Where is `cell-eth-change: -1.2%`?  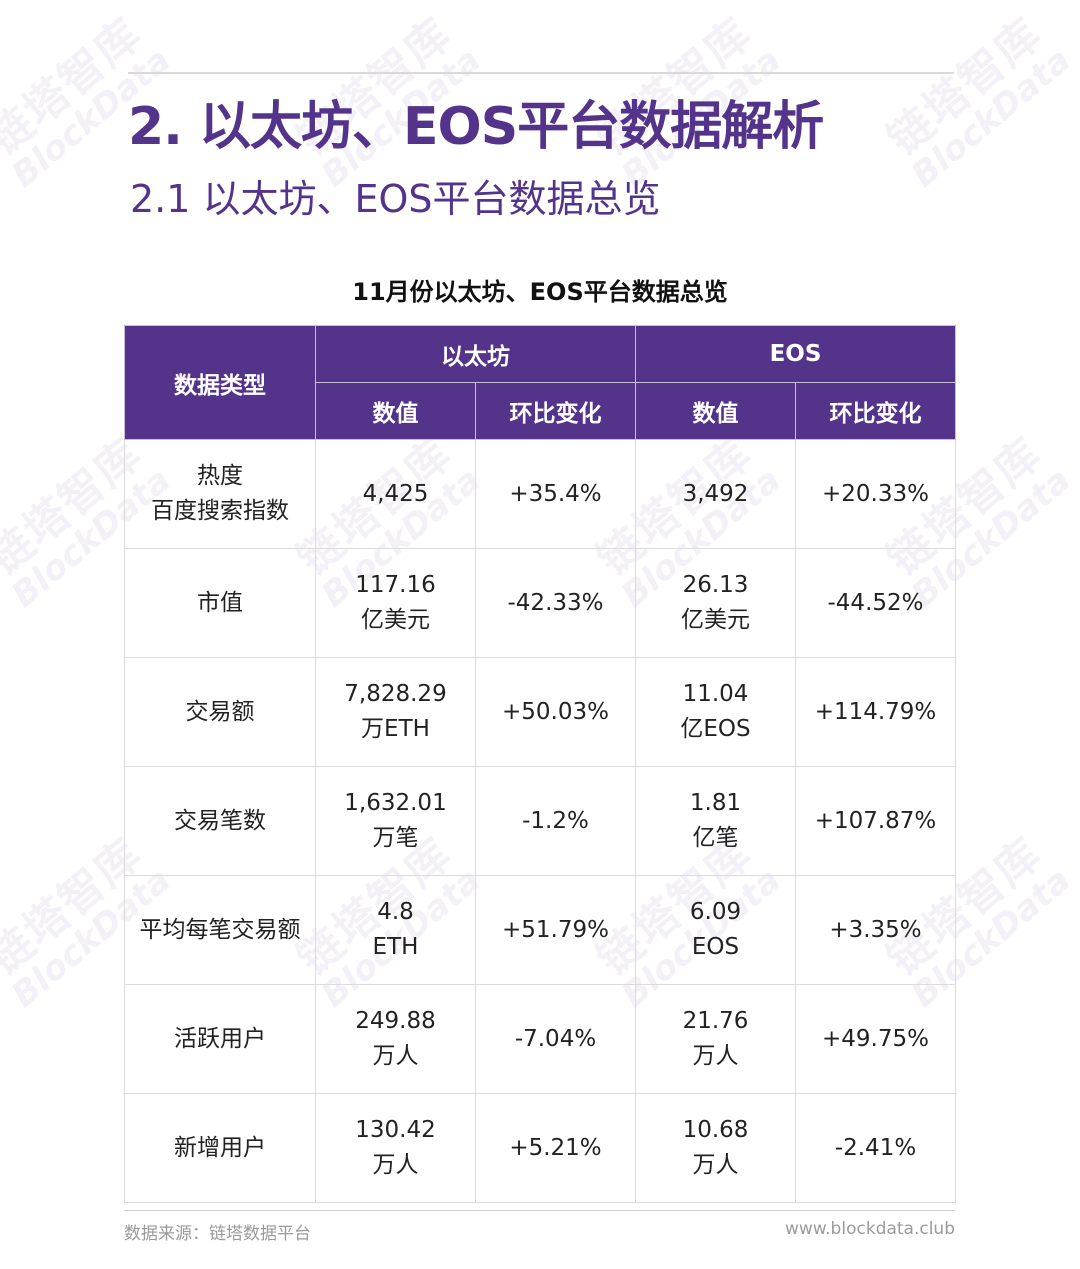
cell-eth-change: -1.2% is located at coordinates (555, 821).